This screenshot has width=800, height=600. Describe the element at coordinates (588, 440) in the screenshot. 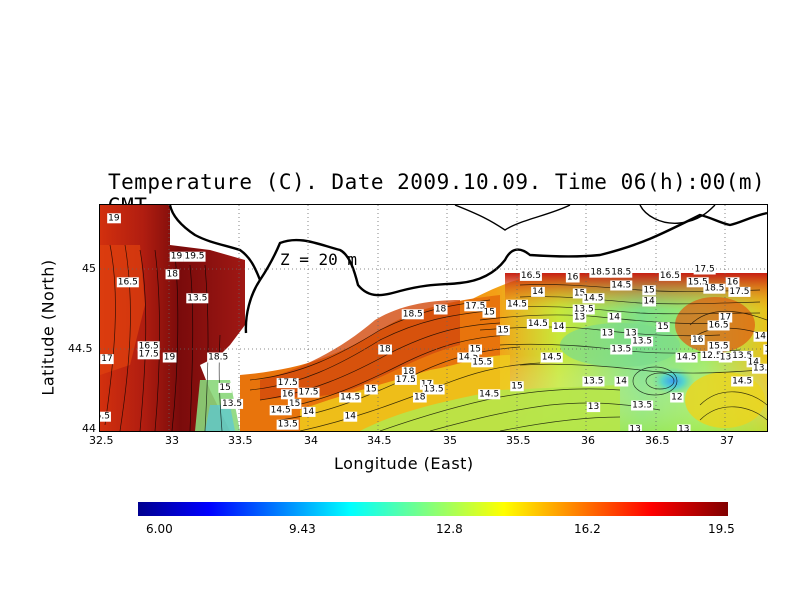

I see `x-tick: 36` at that location.